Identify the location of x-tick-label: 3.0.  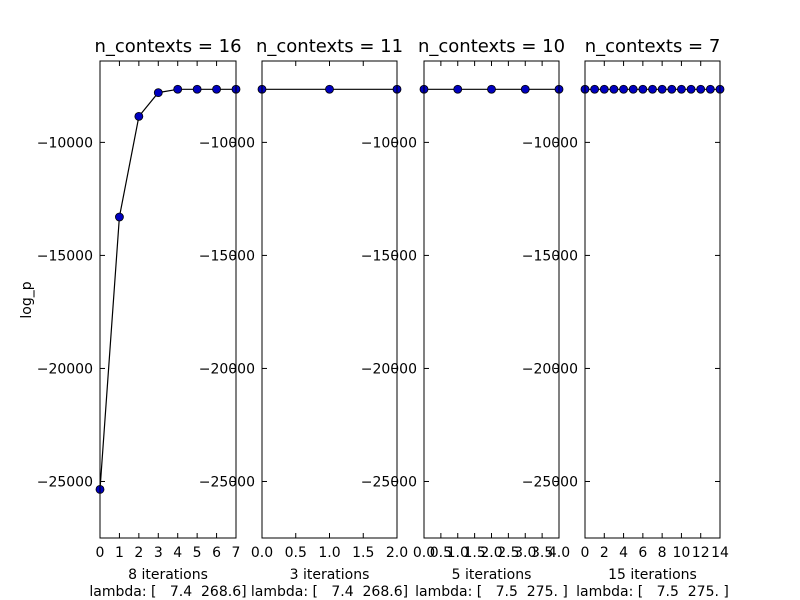
(525, 553).